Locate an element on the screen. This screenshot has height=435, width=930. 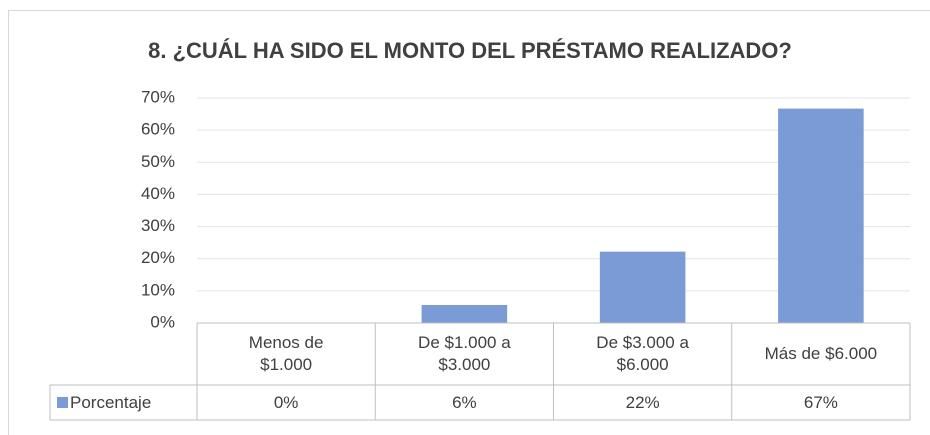
category-label: Más de $6.000 is located at coordinates (821, 353).